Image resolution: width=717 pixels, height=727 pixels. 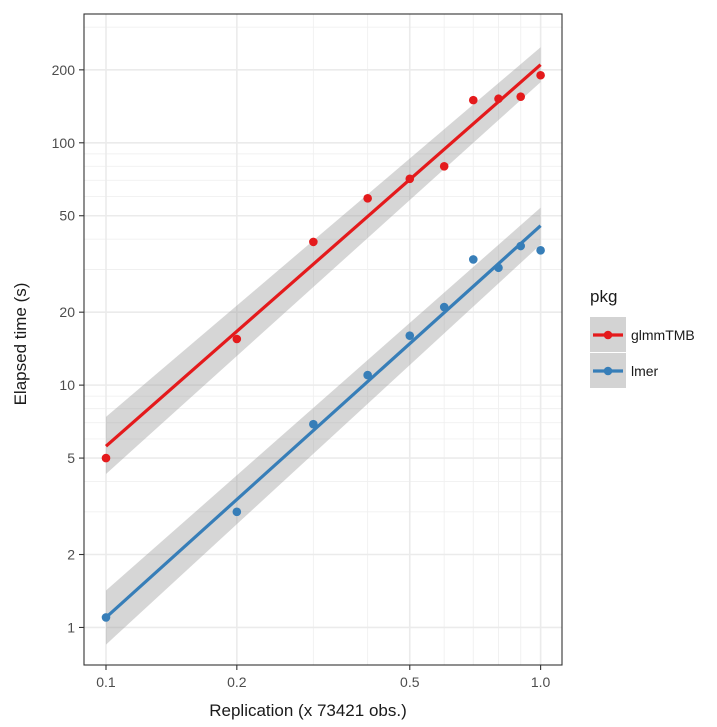 I want to click on legend-label: lmer, so click(x=645, y=371).